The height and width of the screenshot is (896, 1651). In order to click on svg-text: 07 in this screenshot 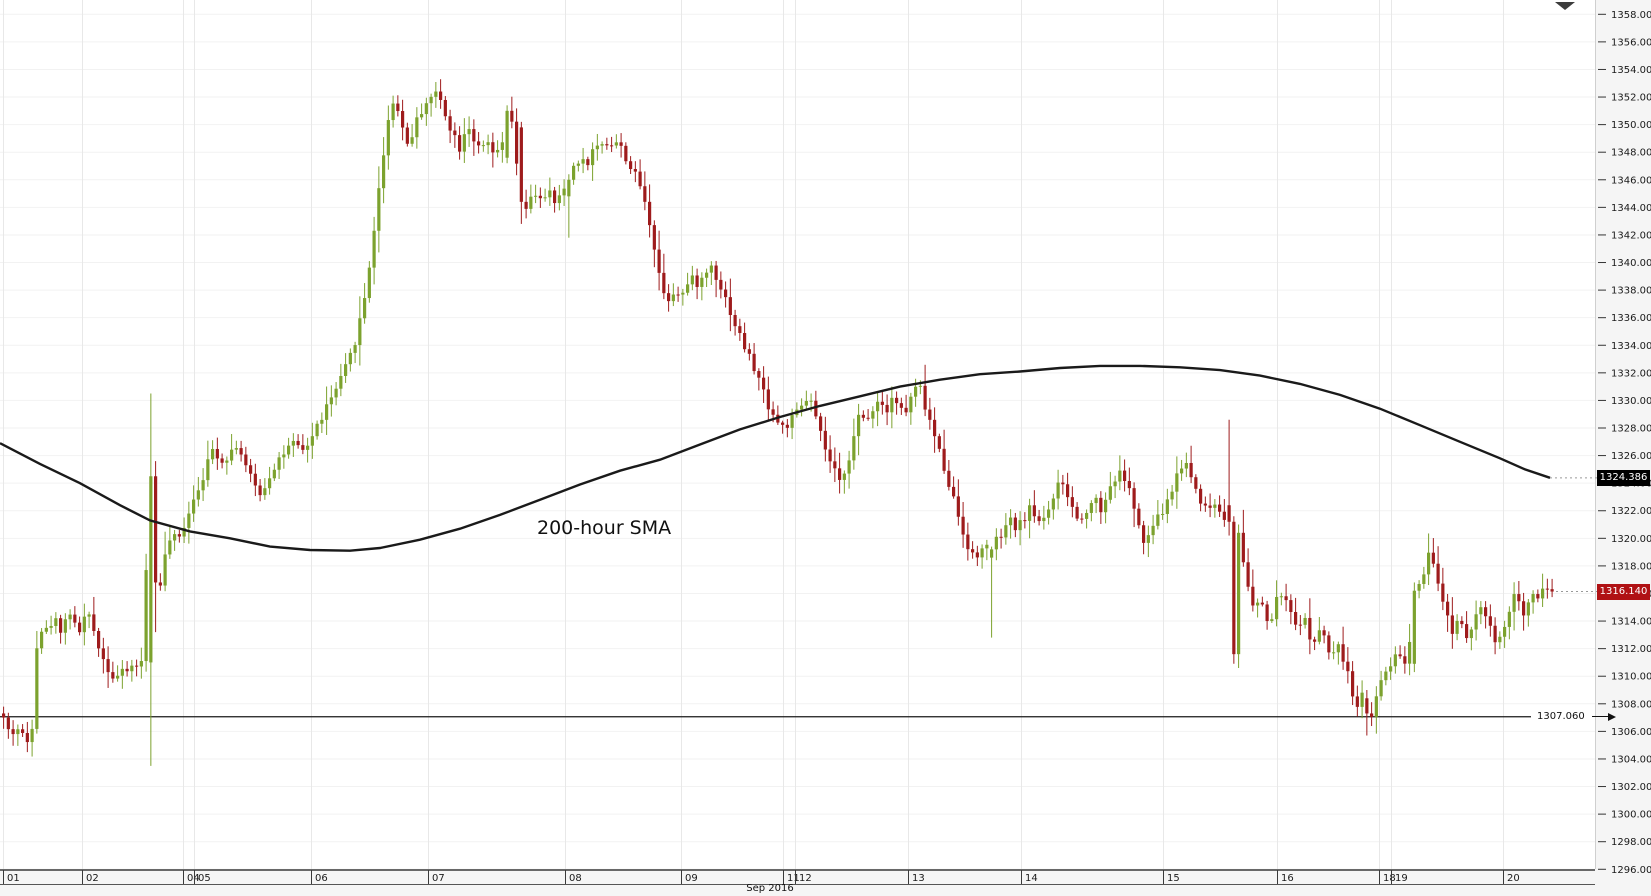, I will do `click(438, 878)`.